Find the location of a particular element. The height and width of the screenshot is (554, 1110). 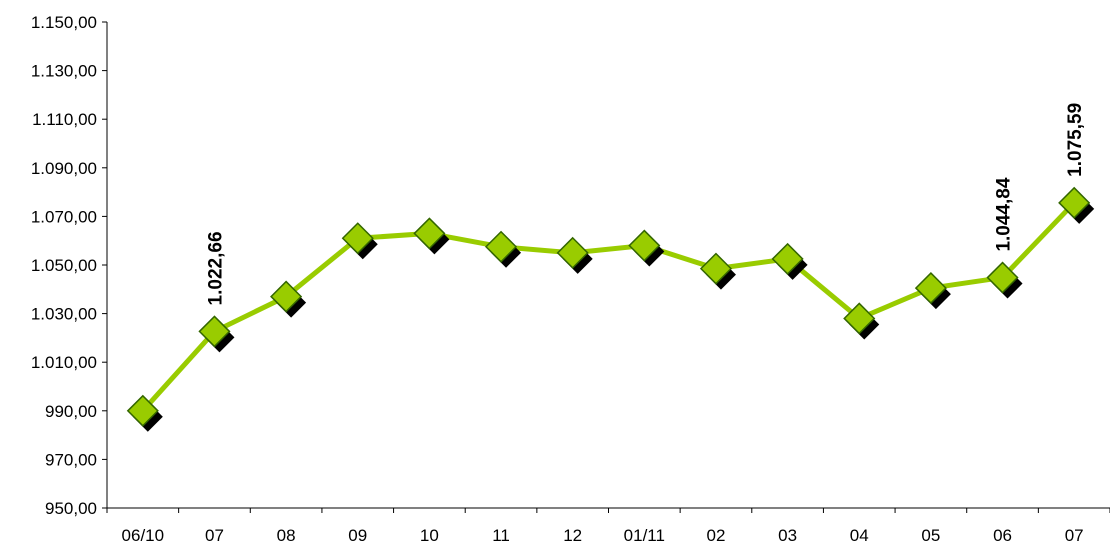

data-label: 1.075,59 is located at coordinates (1075, 140).